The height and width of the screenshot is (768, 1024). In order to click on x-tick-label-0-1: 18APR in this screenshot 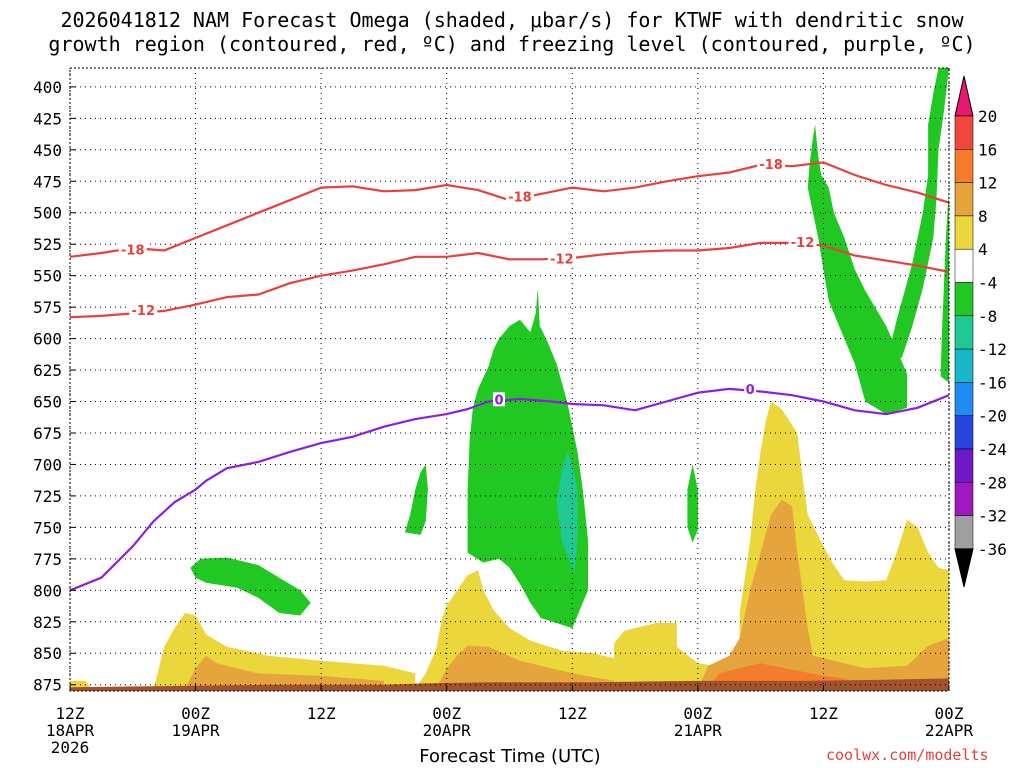, I will do `click(70, 730)`.